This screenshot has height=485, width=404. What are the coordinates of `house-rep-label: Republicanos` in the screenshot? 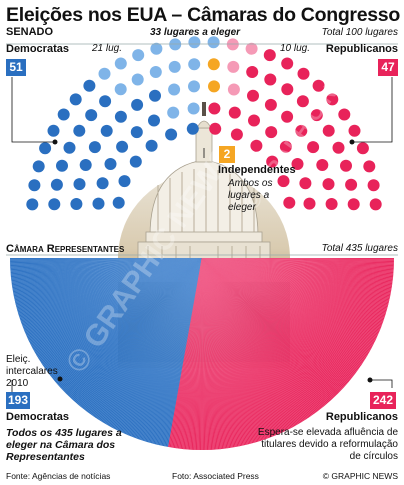 It's located at (361, 417).